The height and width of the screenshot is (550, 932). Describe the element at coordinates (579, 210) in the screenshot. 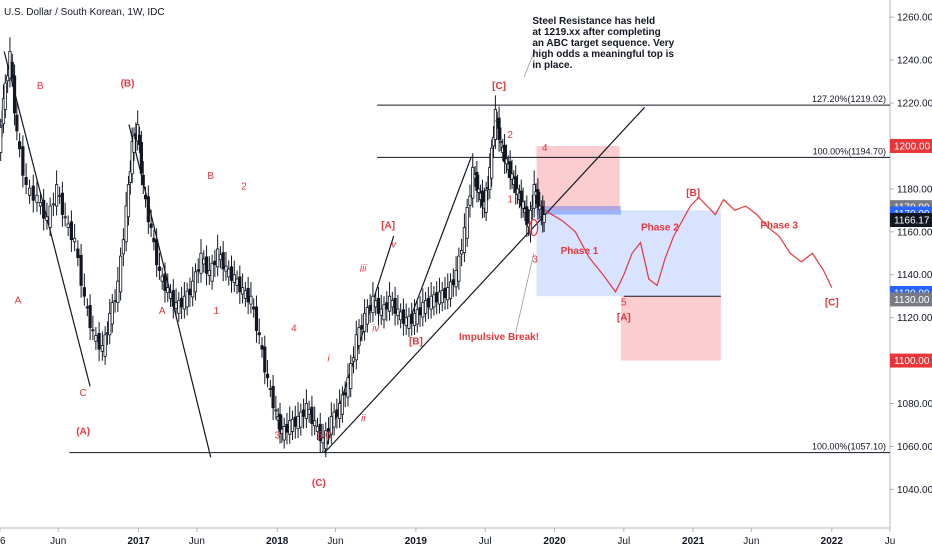

I see `entry-band` at that location.